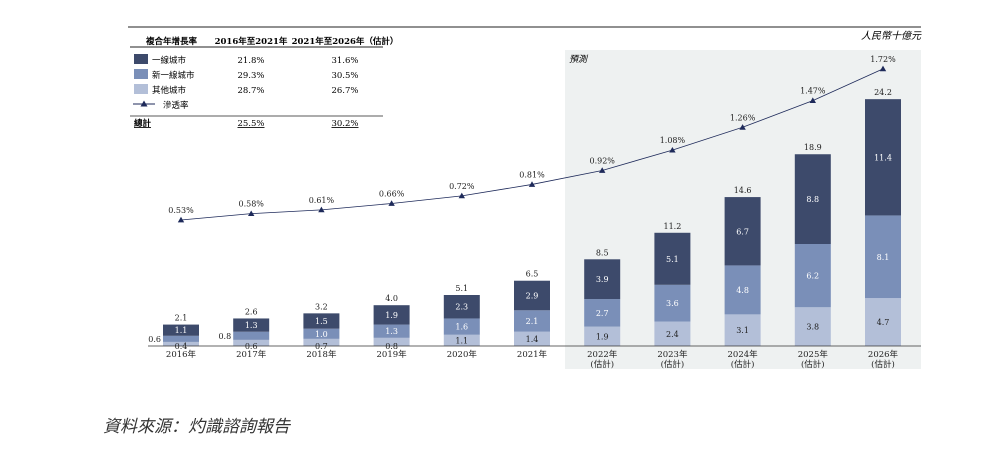 This screenshot has width=993, height=459. Describe the element at coordinates (672, 226) in the screenshot. I see `total-label-7: 11.2` at that location.